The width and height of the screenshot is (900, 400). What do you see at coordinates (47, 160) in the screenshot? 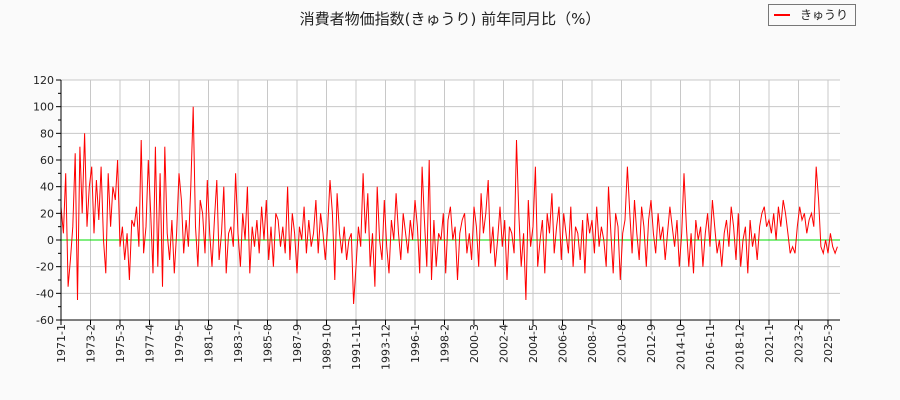
I see `y-tick-label: 60` at bounding box center [47, 160].